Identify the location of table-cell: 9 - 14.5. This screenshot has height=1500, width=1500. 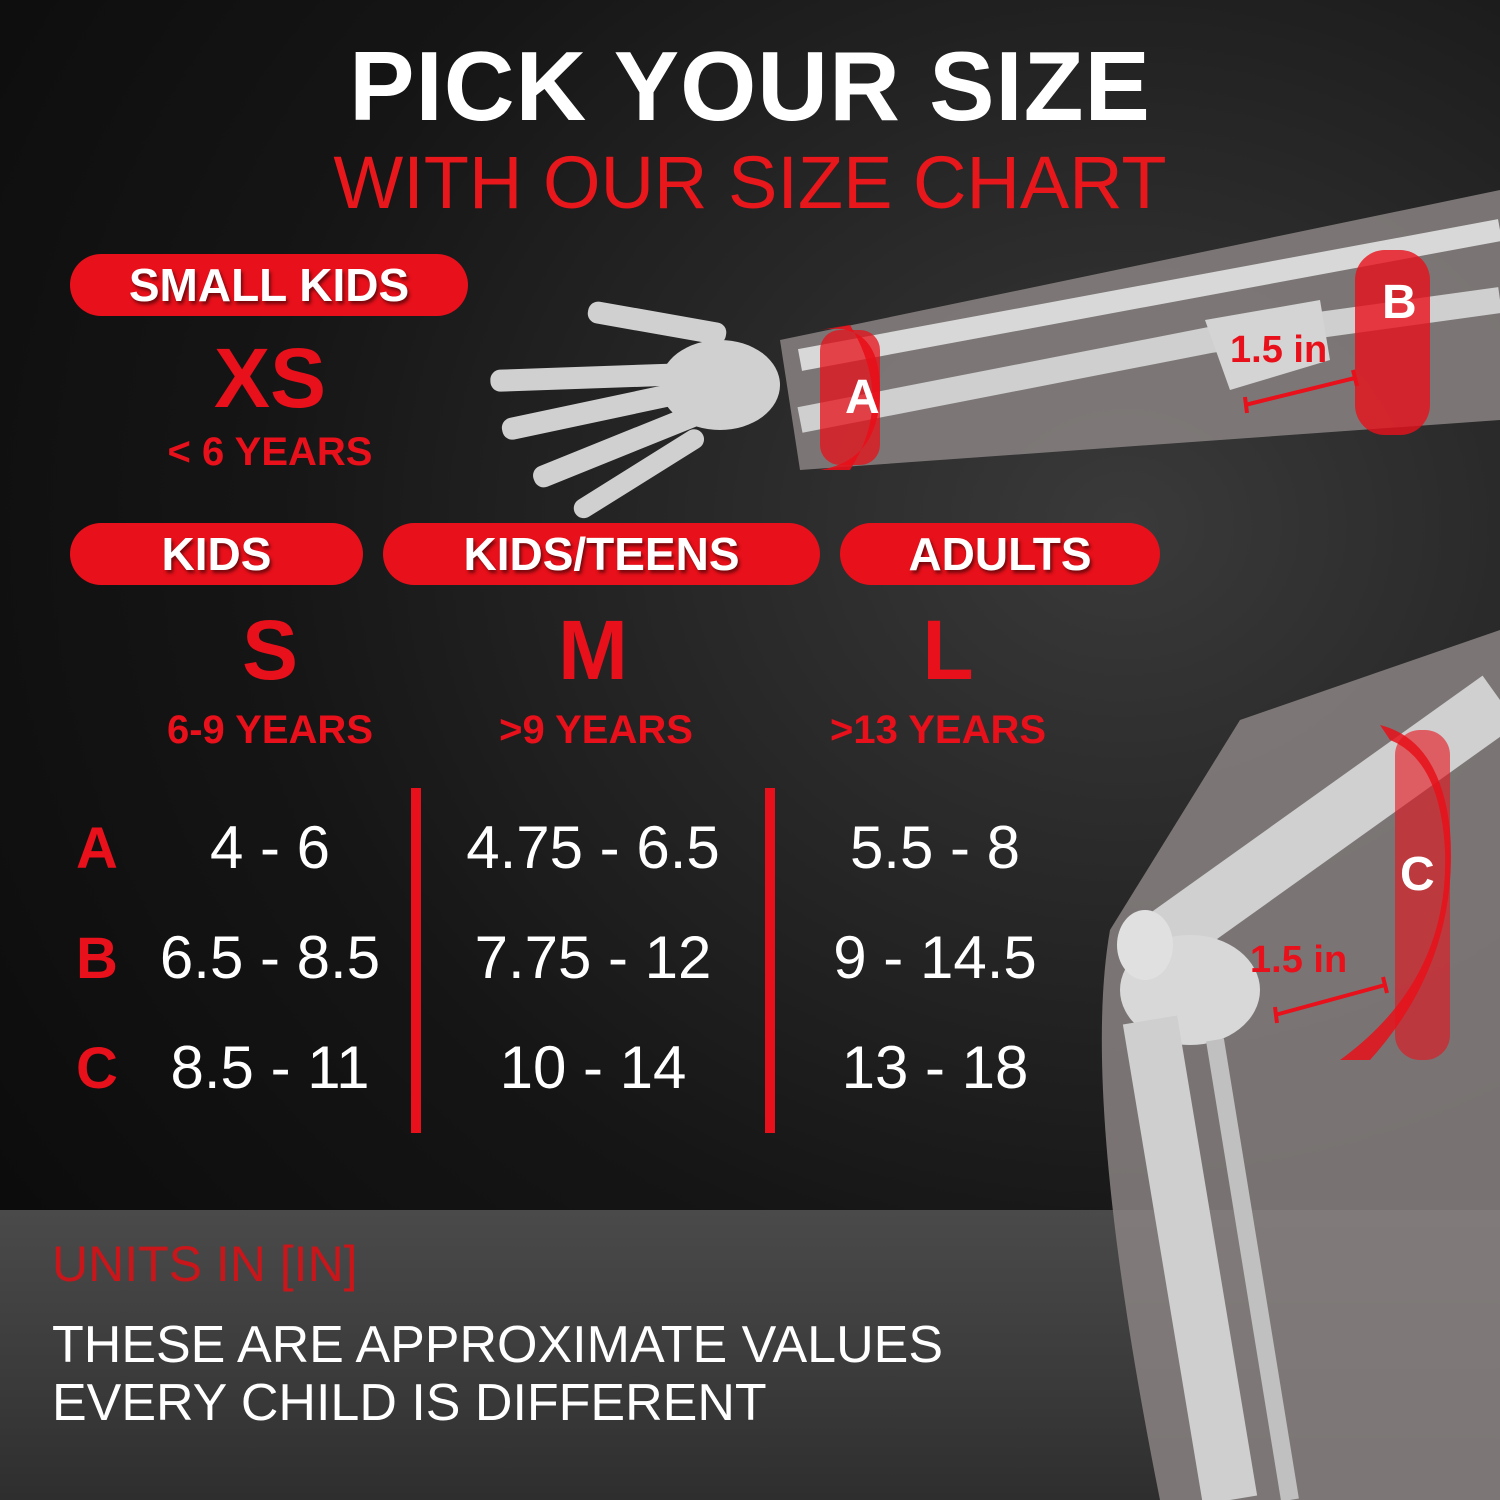
(935, 957).